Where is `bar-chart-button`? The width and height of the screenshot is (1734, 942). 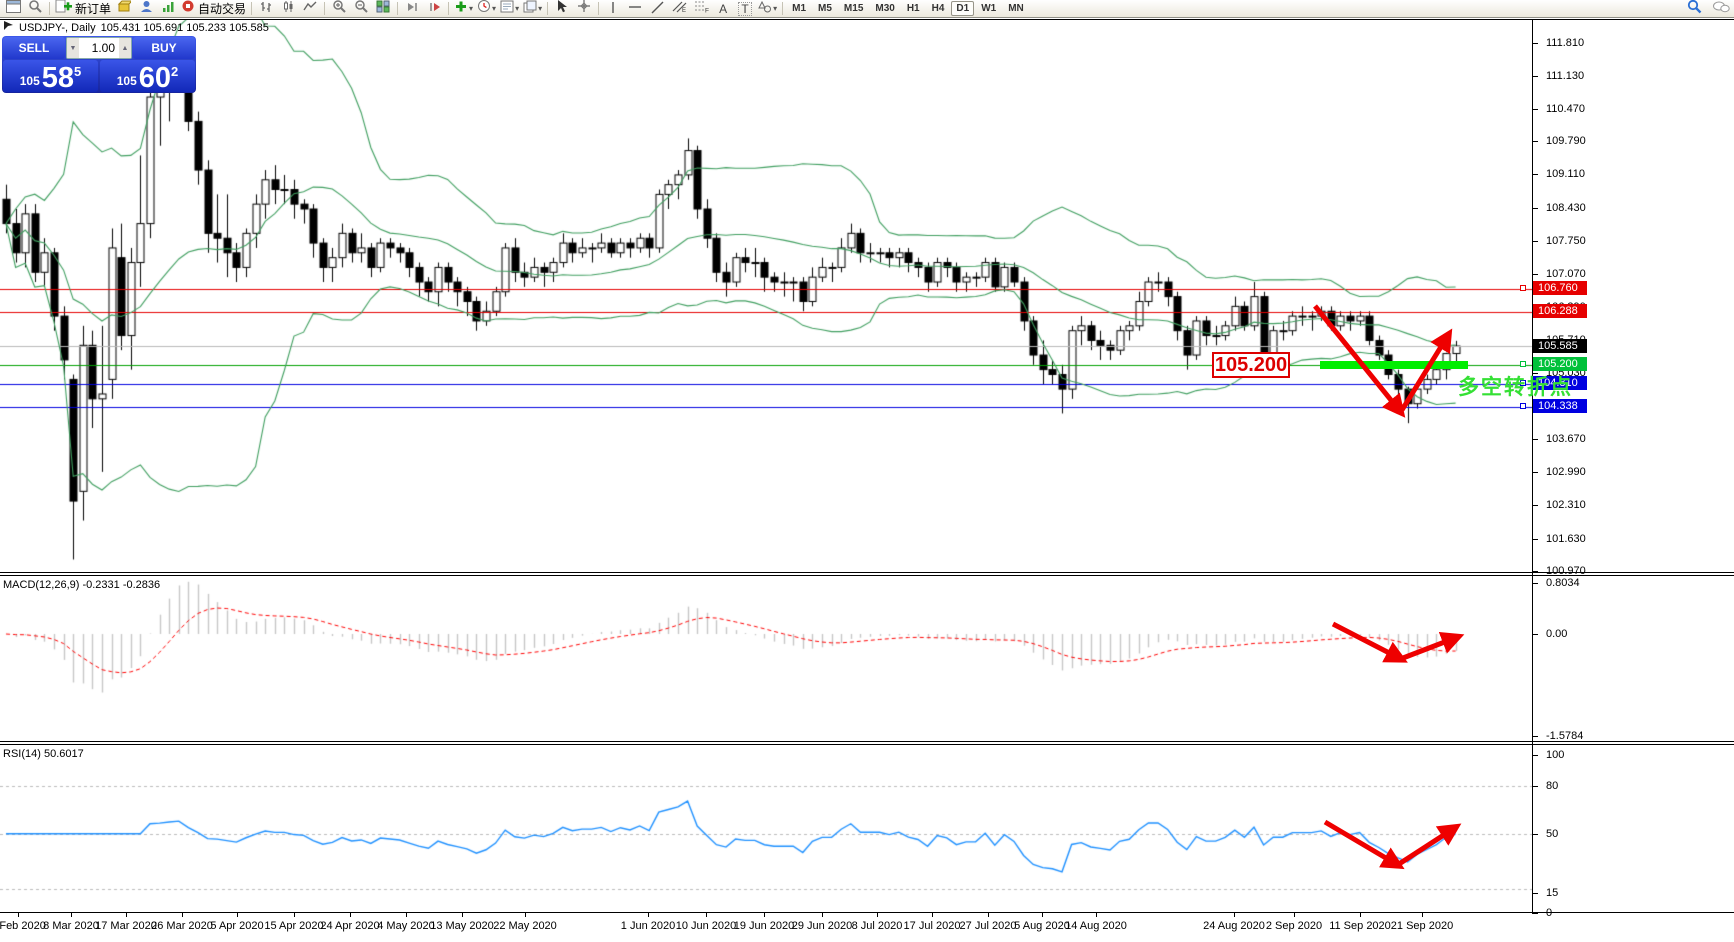
bar-chart-button is located at coordinates (266, 9).